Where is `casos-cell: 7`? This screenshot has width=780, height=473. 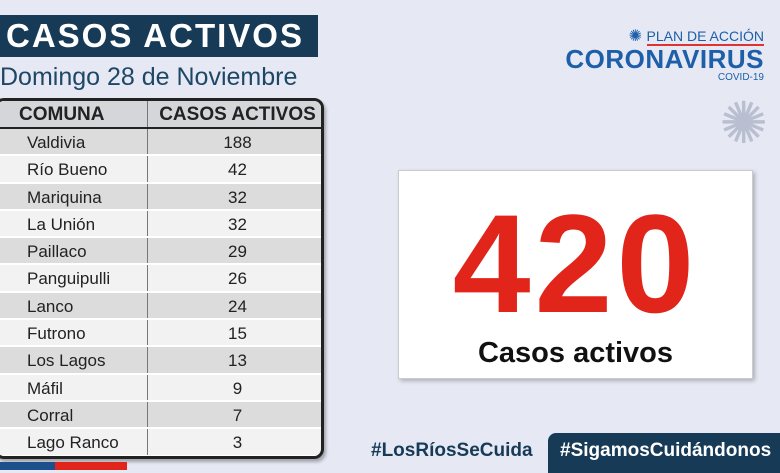 casos-cell: 7 is located at coordinates (237, 415).